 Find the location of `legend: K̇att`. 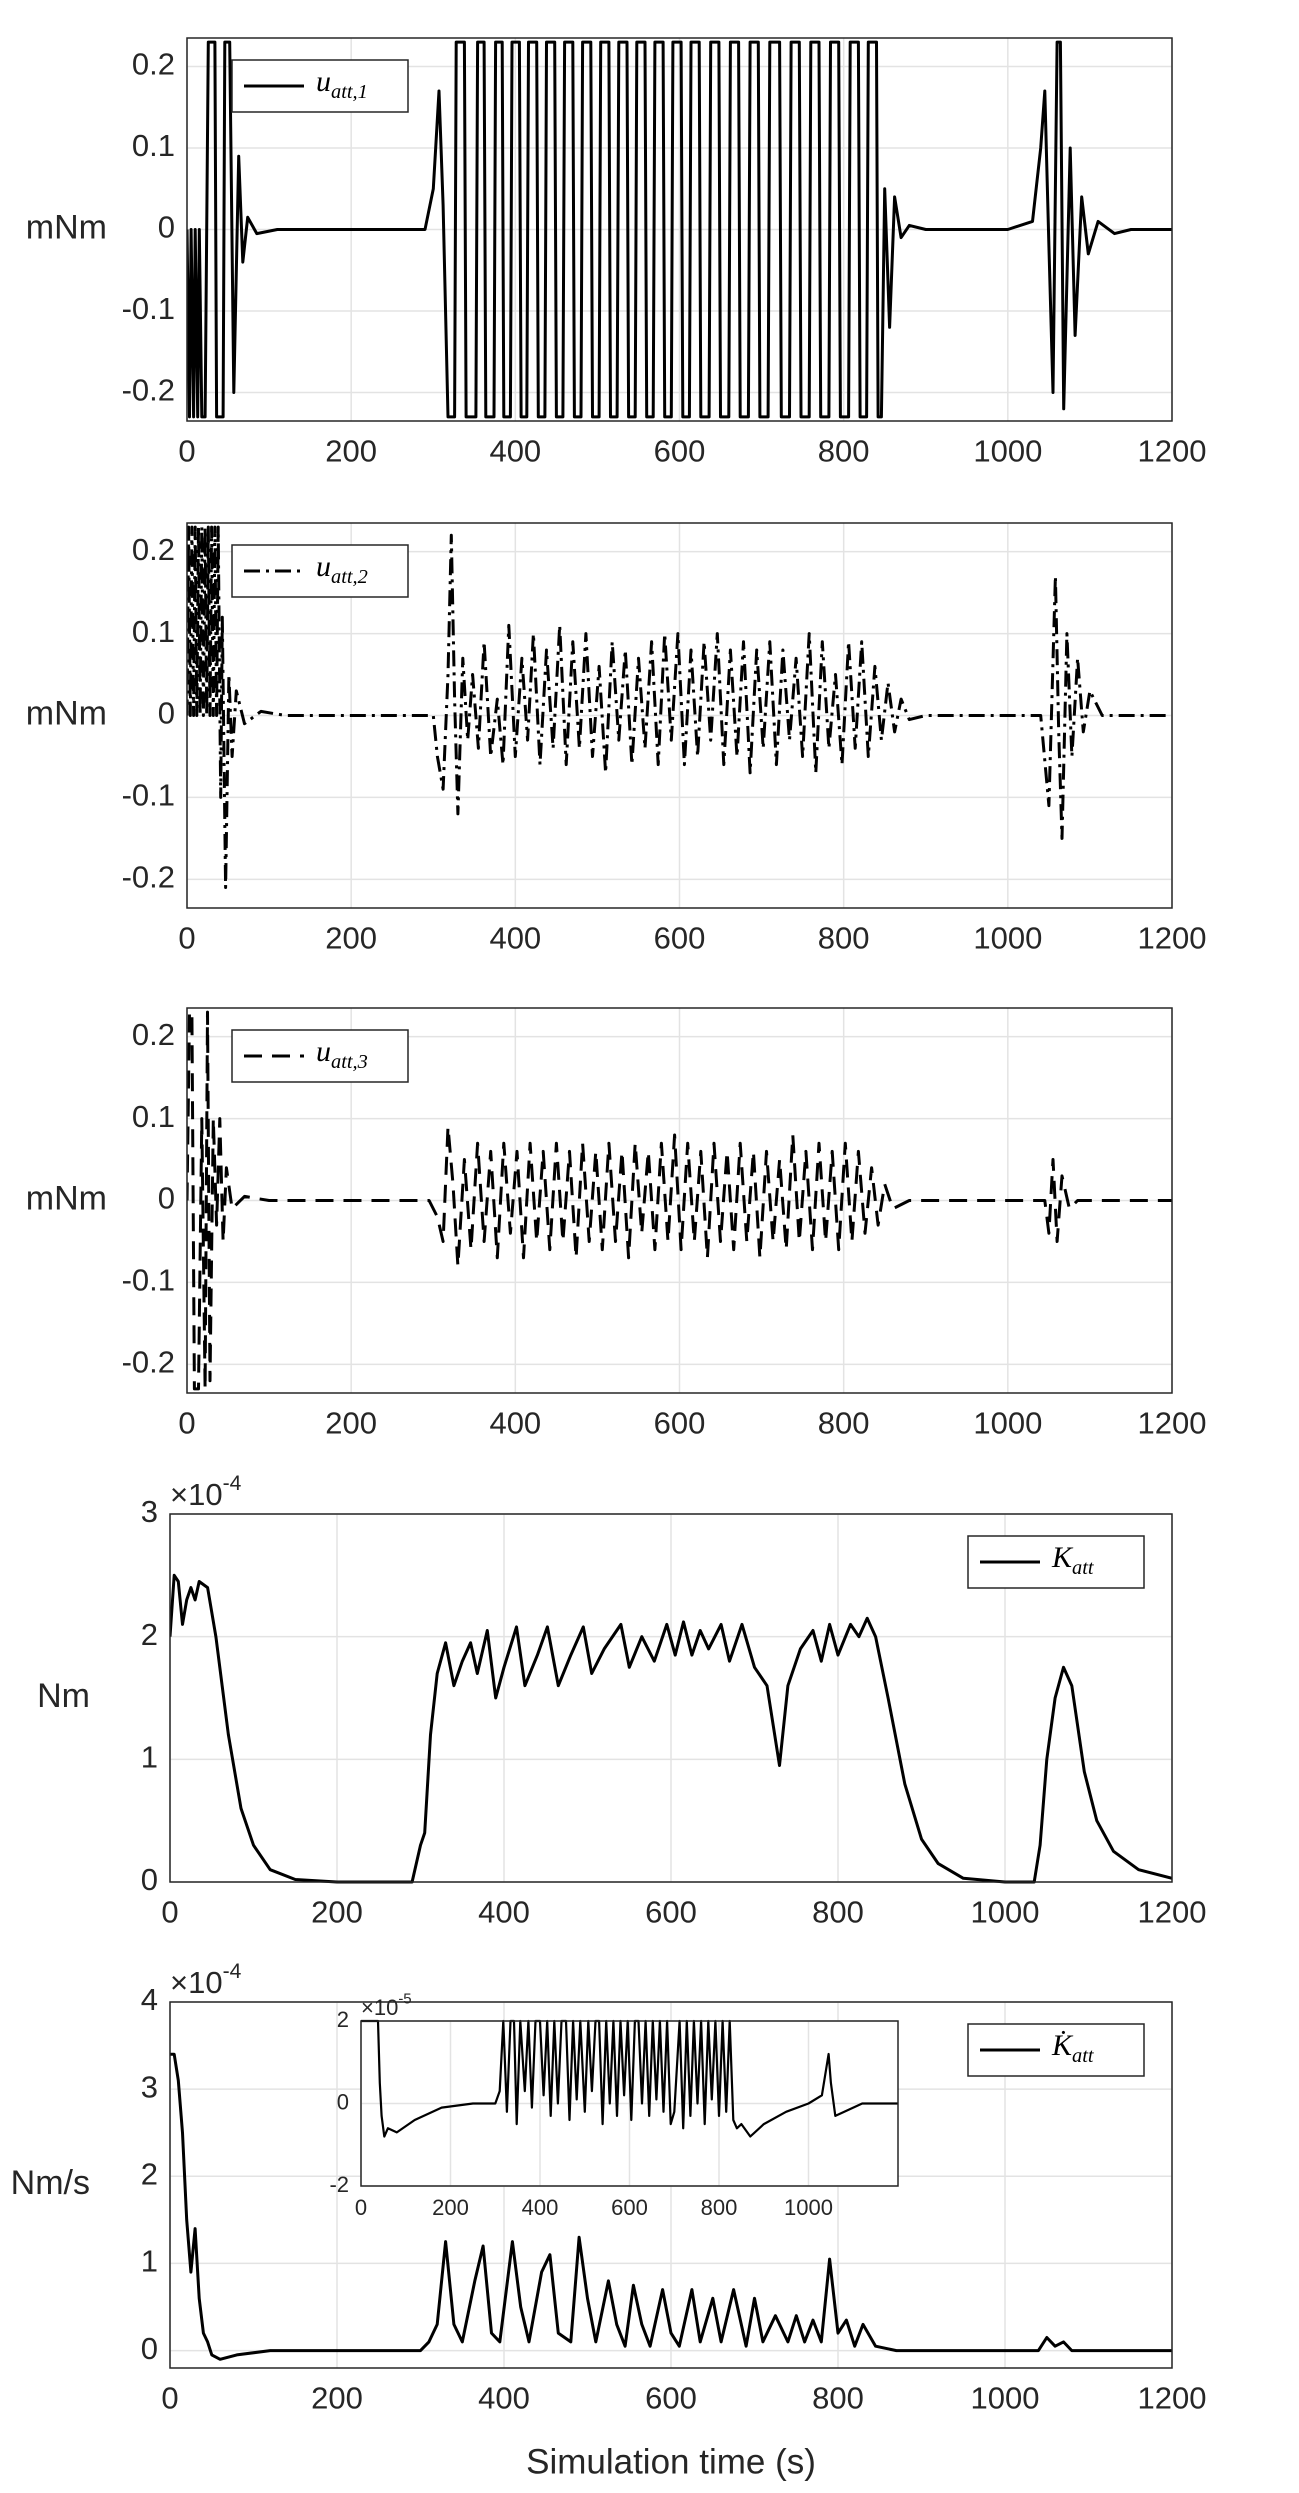

legend: K̇att is located at coordinates (1056, 2050).